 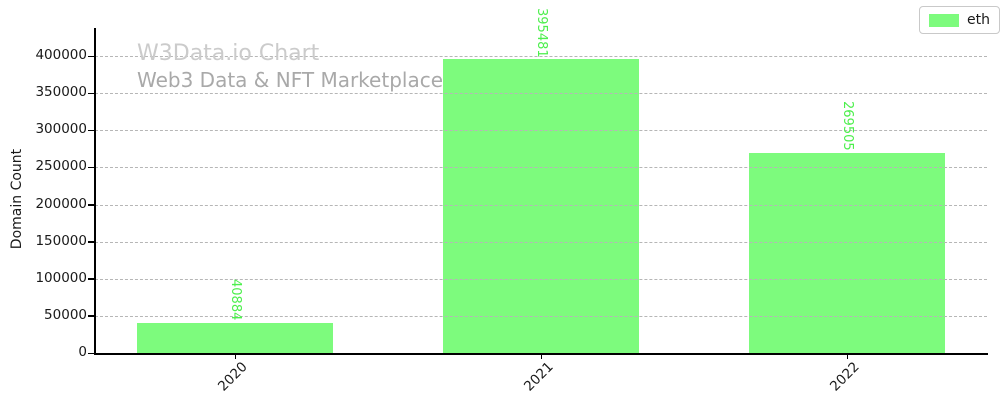 What do you see at coordinates (235, 356) in the screenshot?
I see `x-tick-mark-2020` at bounding box center [235, 356].